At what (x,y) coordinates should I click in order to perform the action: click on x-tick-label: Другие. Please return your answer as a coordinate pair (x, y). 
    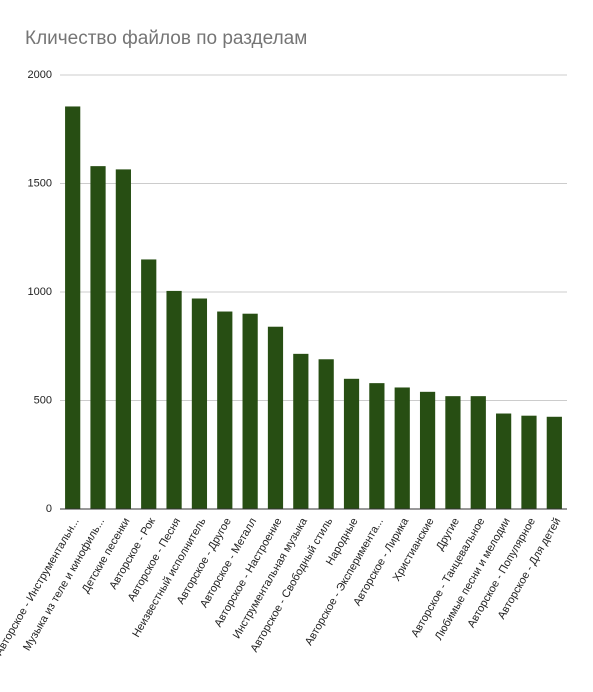
    Looking at the image, I should click on (448, 534).